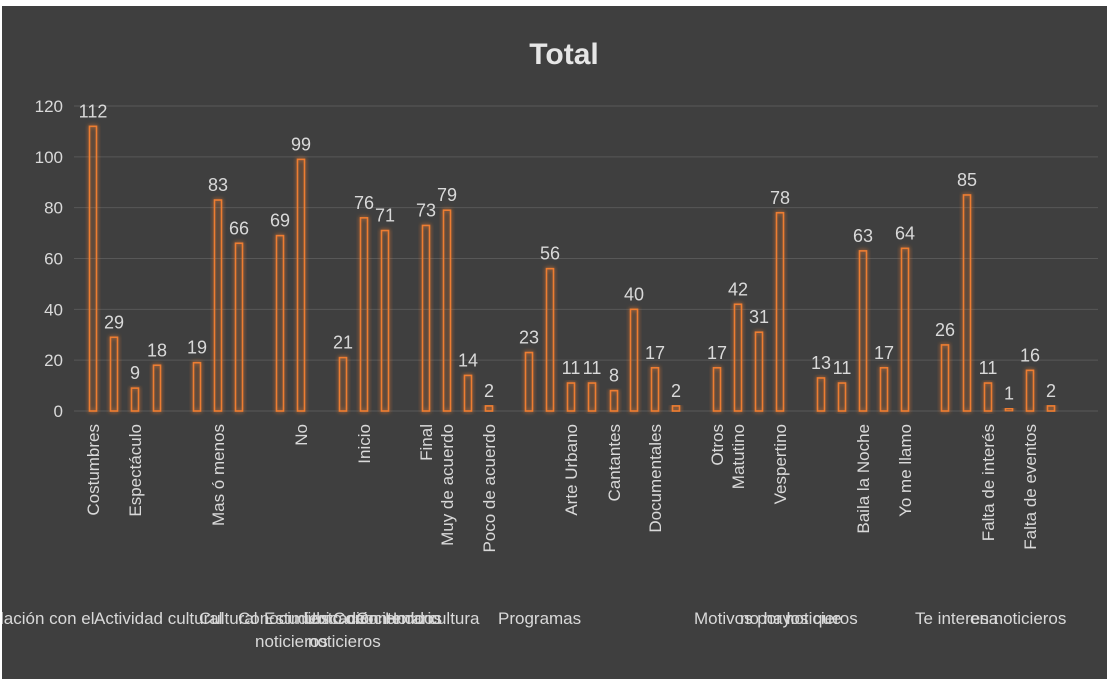 This screenshot has width=1107, height=679. I want to click on group-label: Actividad cultural, so click(158, 618).